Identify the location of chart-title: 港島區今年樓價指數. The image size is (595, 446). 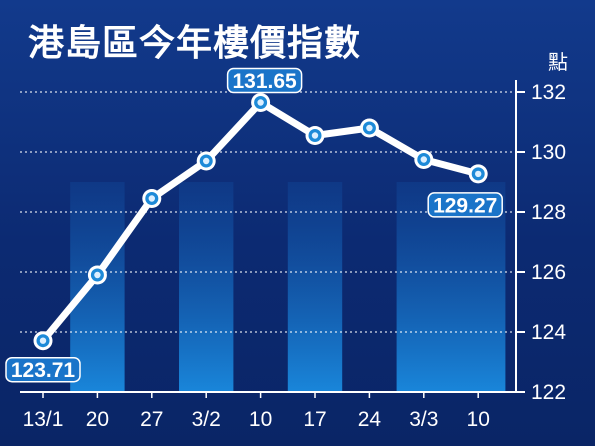
(195, 43).